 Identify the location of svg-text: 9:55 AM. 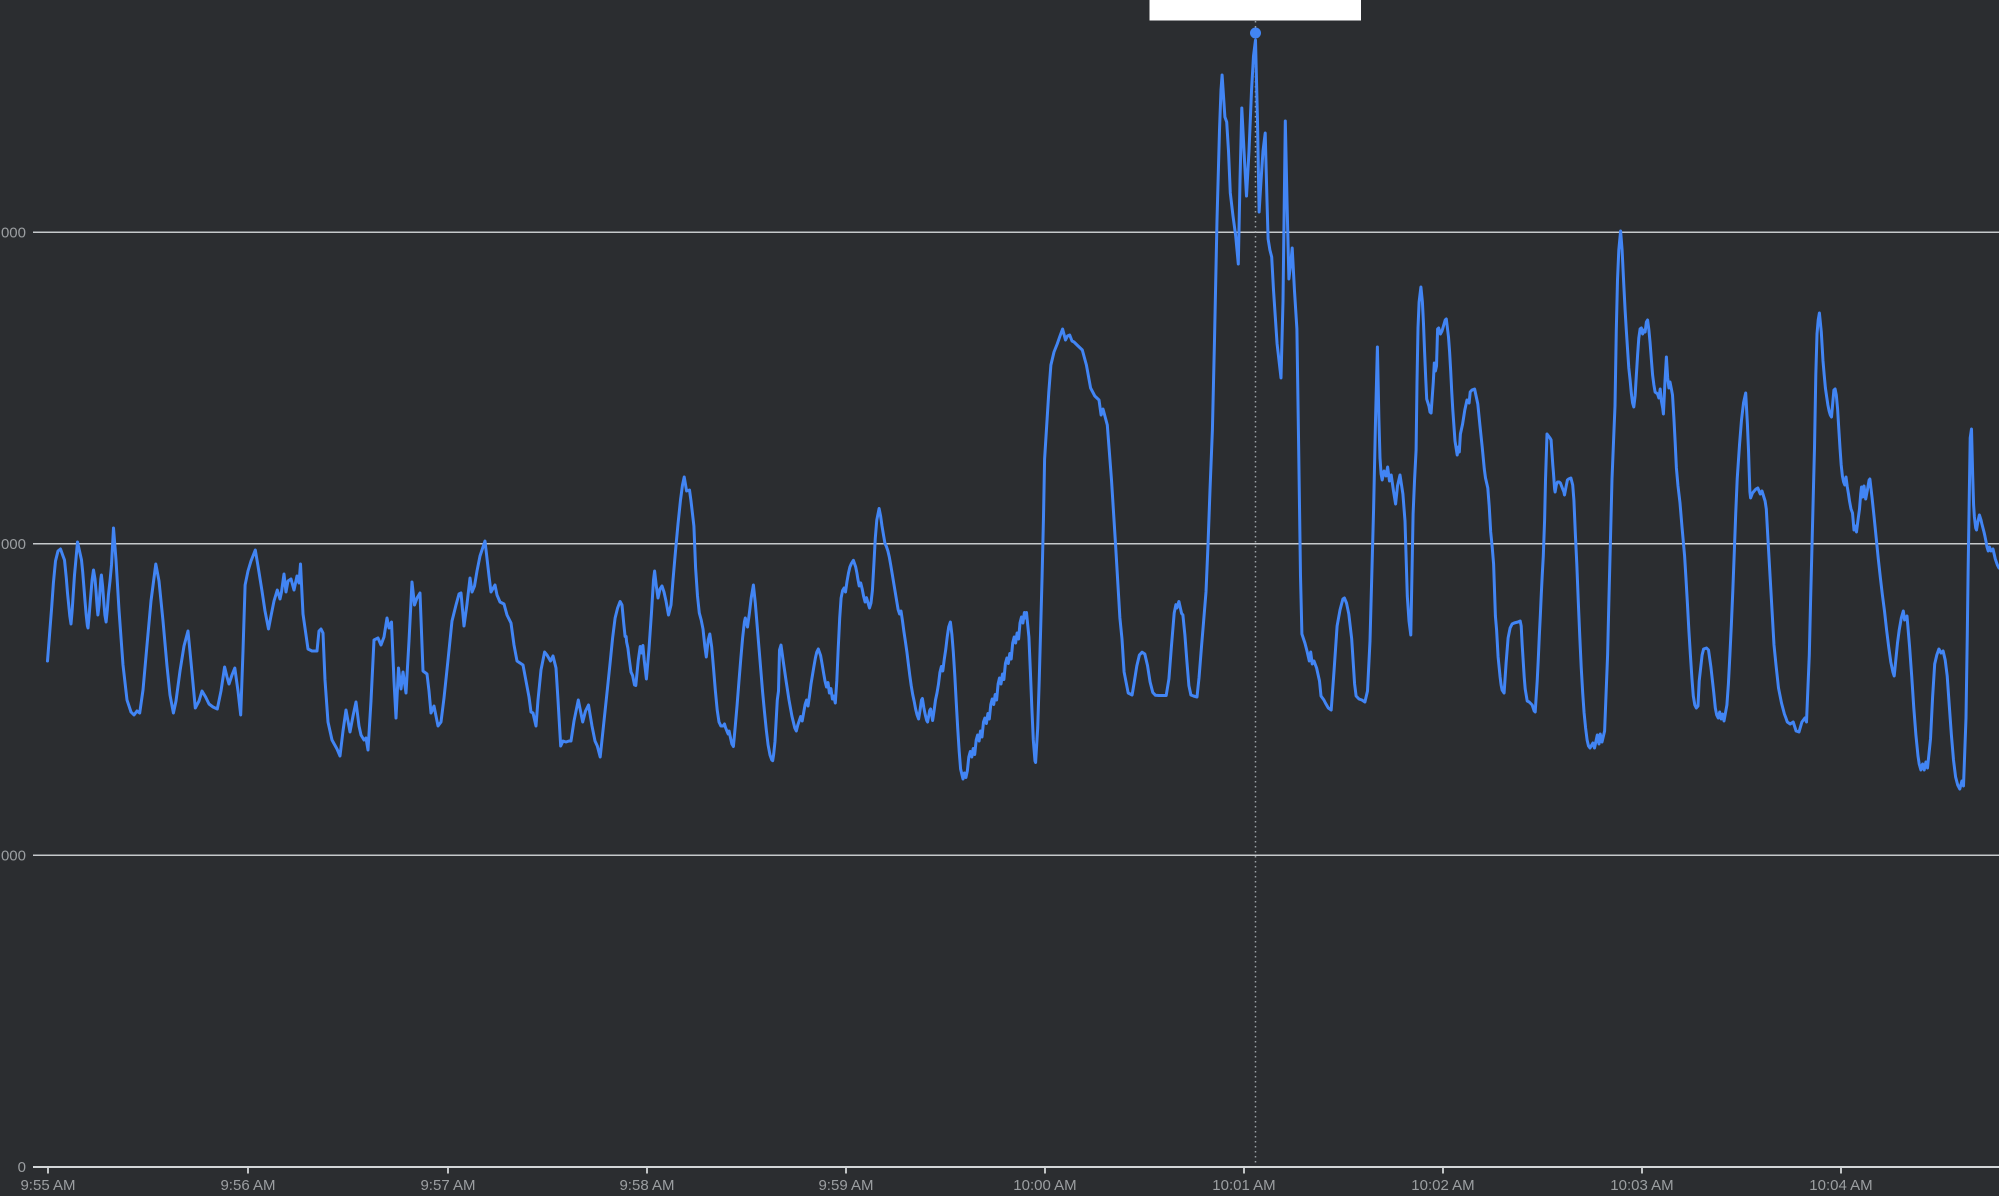
(47, 1185).